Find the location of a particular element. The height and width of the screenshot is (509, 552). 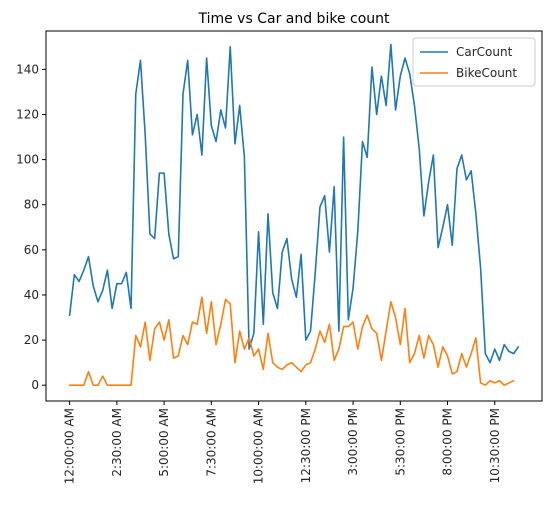

legend-label: BikeCount is located at coordinates (486, 73).